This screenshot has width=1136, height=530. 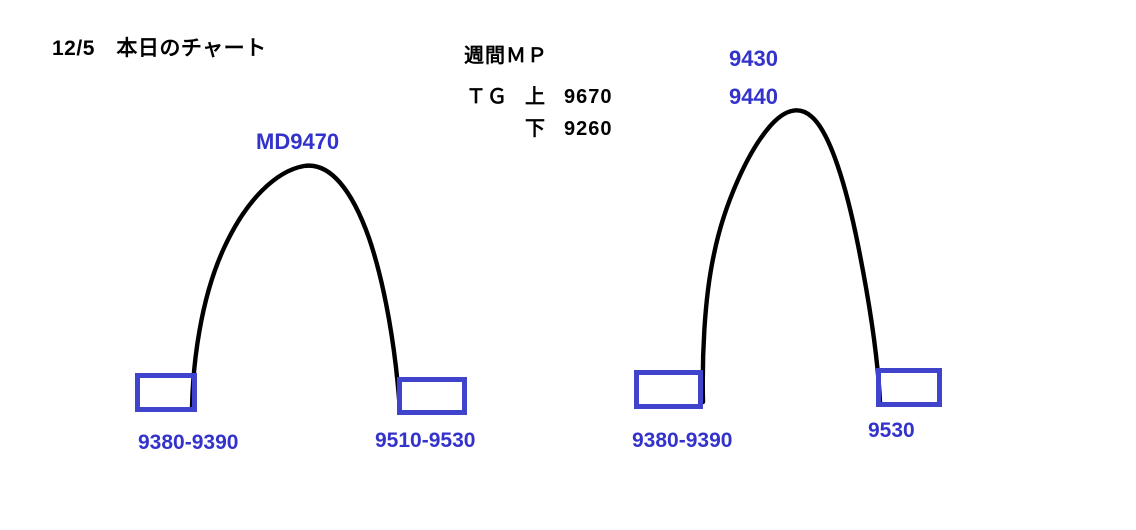 What do you see at coordinates (298, 141) in the screenshot?
I see `left-chart-peak-label: MD9470` at bounding box center [298, 141].